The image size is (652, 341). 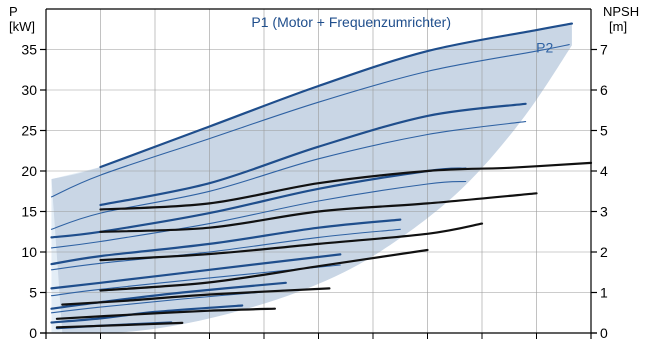 What do you see at coordinates (604, 171) in the screenshot?
I see `right-tick-label: 4` at bounding box center [604, 171].